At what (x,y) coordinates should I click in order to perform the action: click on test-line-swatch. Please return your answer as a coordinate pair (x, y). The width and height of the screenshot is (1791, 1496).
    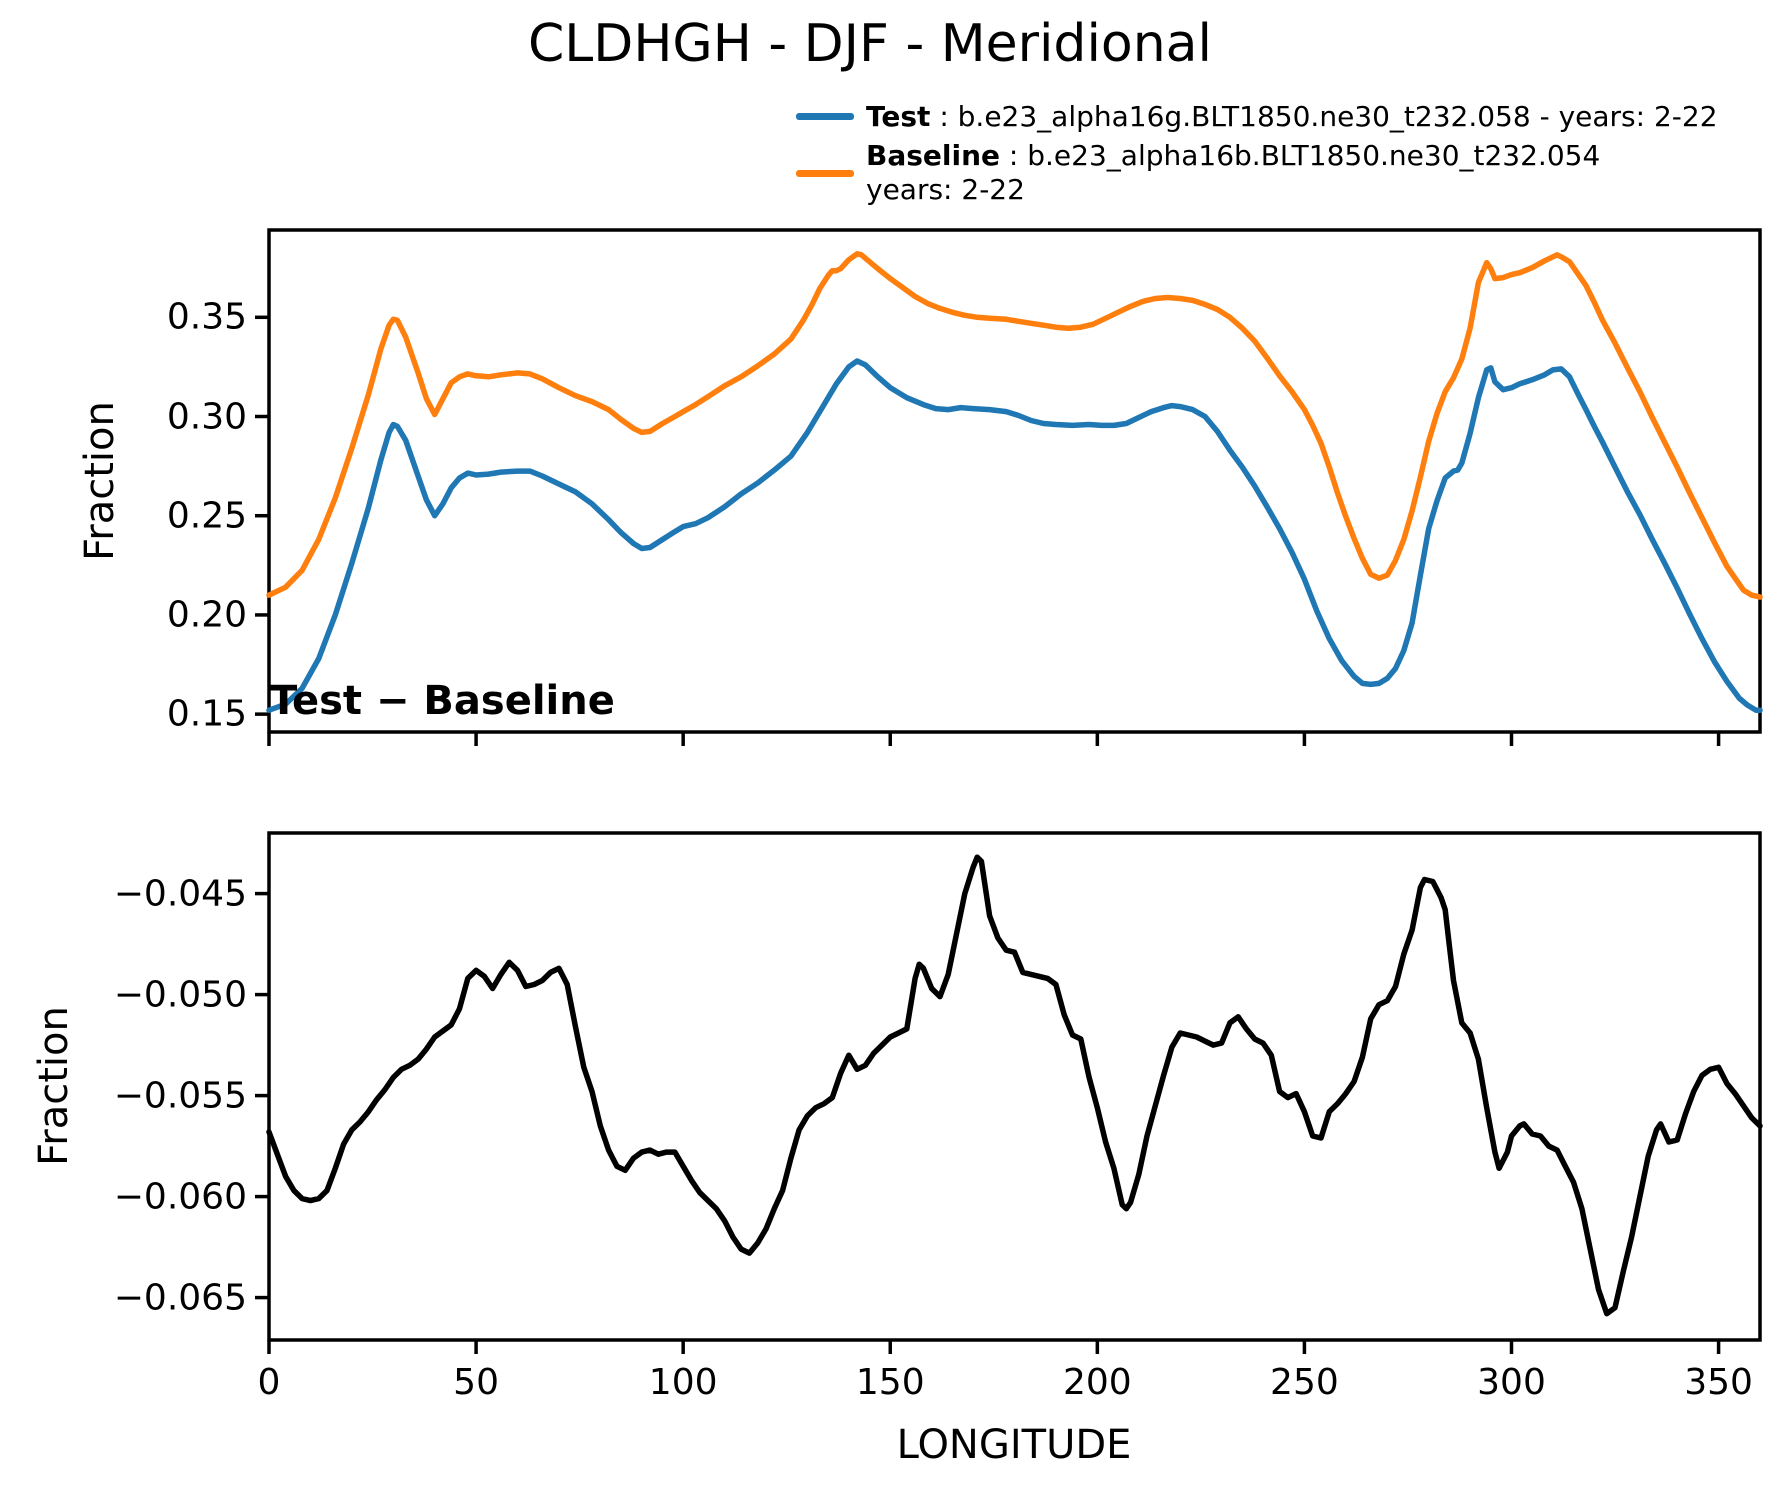
    Looking at the image, I should click on (825, 116).